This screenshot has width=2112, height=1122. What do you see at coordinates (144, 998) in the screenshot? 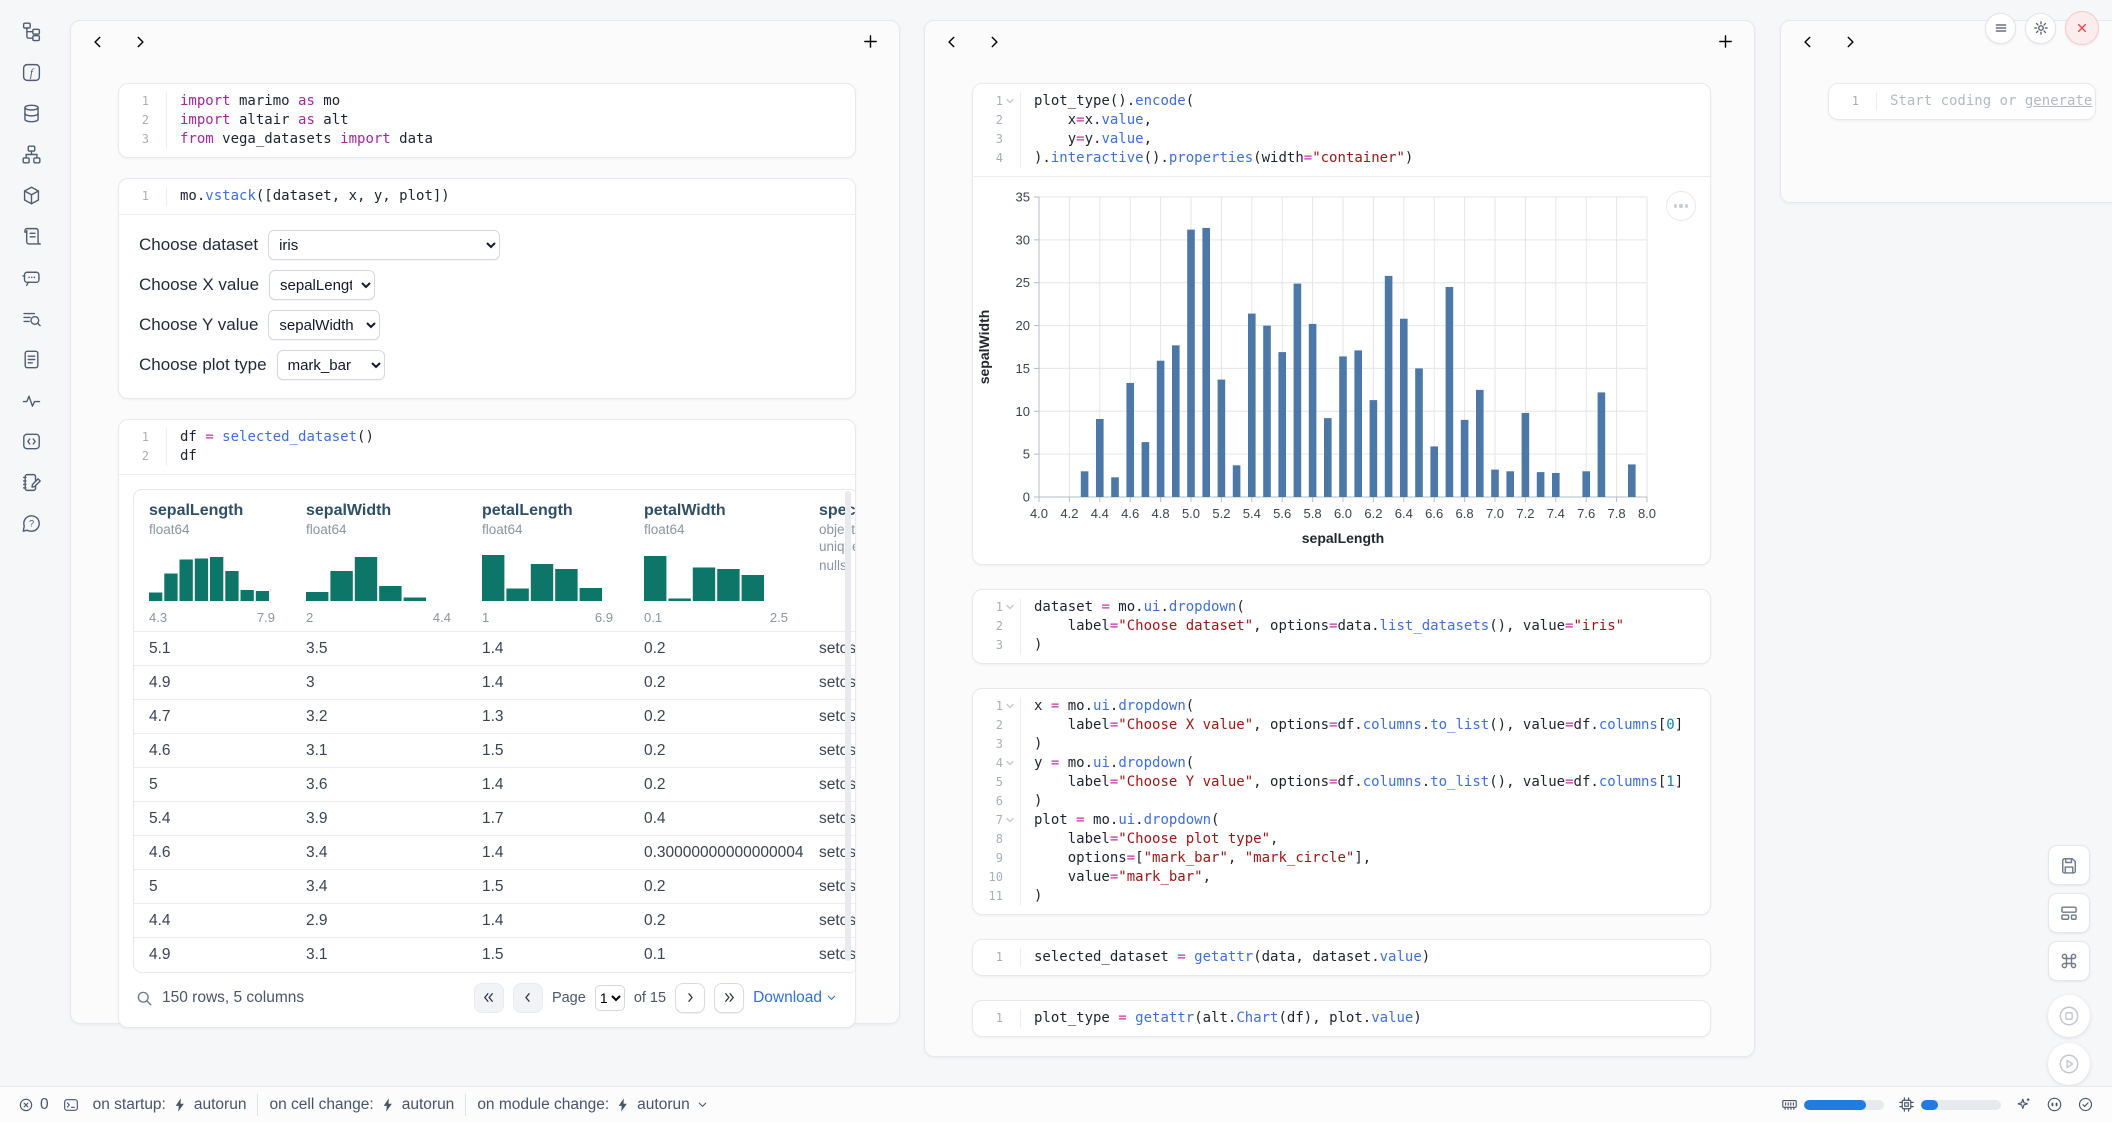
I see `table-search-button` at bounding box center [144, 998].